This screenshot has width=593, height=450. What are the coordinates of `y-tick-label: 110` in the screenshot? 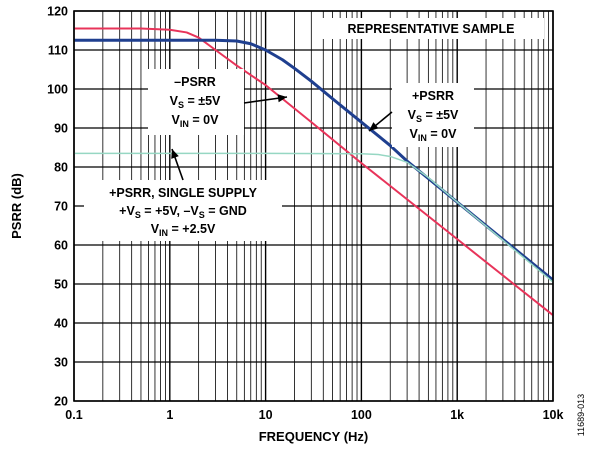 It's located at (58, 51).